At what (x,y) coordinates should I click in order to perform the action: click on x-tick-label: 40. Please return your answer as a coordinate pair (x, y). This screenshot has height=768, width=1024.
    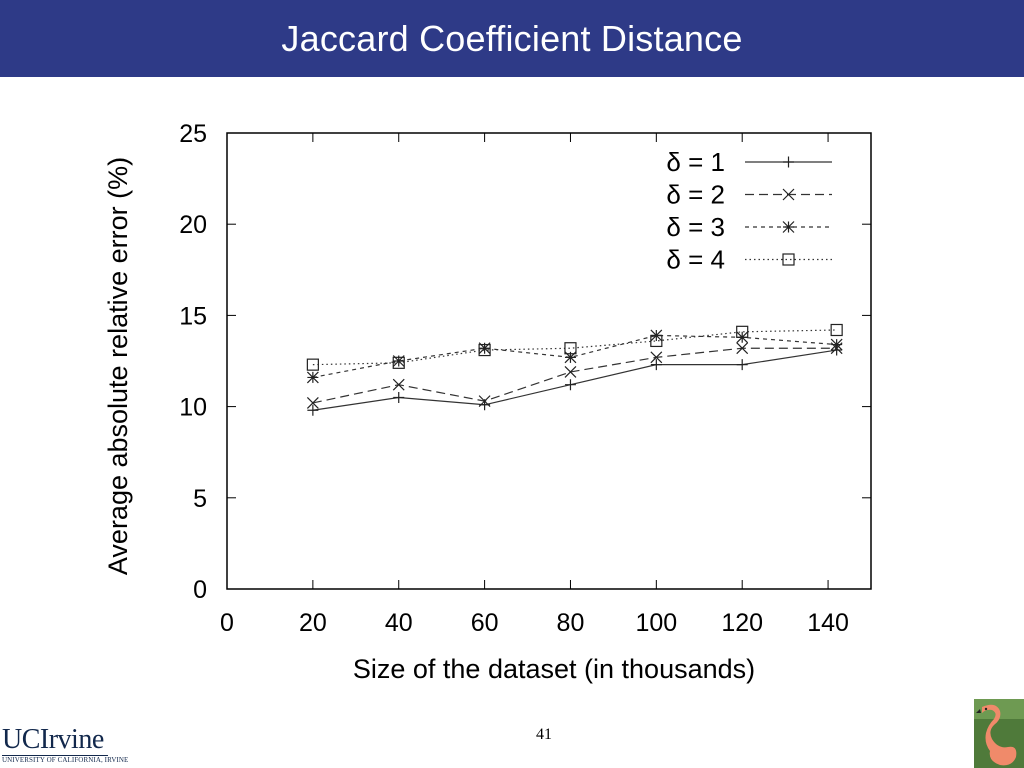
    Looking at the image, I should click on (399, 623).